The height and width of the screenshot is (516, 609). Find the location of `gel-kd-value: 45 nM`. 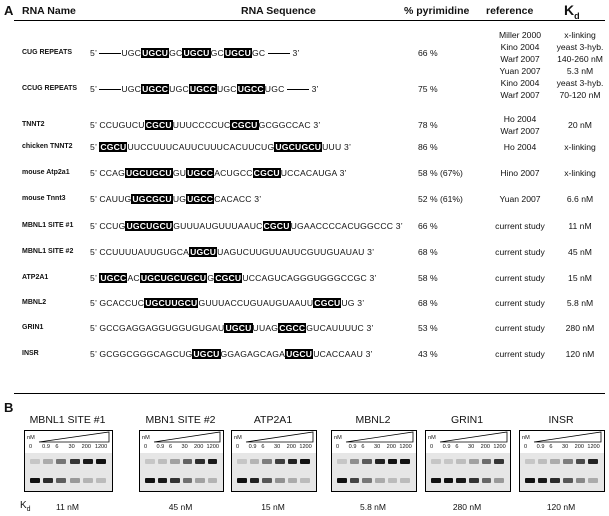

gel-kd-value: 45 nM is located at coordinates (180, 507).